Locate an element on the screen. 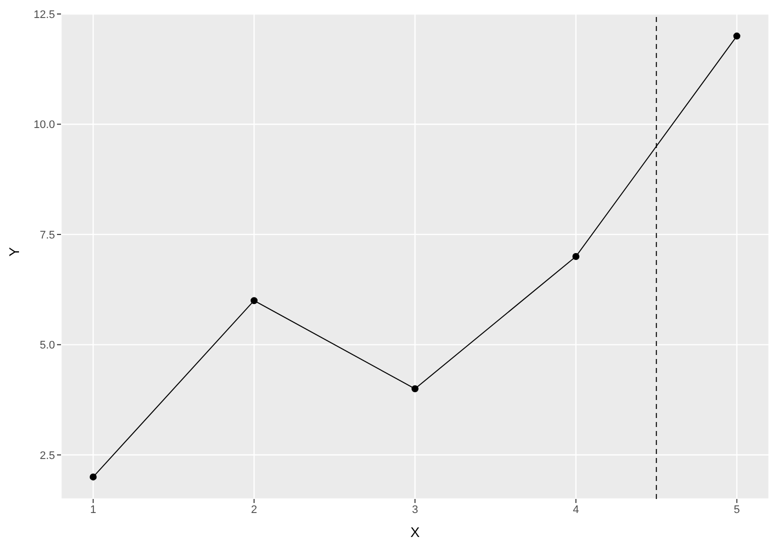 This screenshot has width=777, height=545. y-tick-label: 2.5 is located at coordinates (47, 456).